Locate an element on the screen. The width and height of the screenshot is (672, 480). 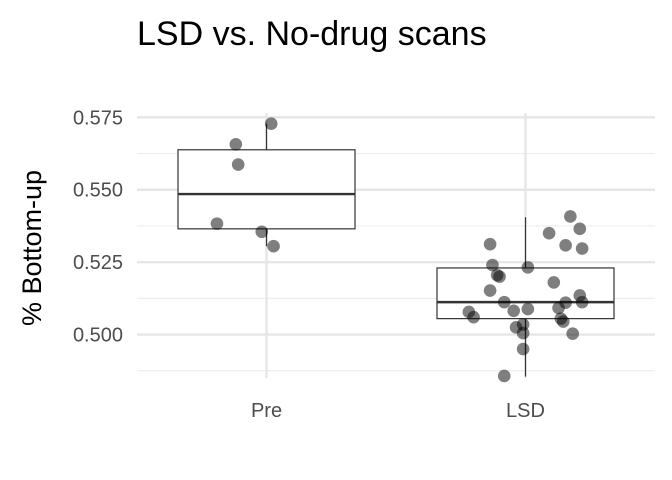
x-tick-label: LSD is located at coordinates (525, 411).